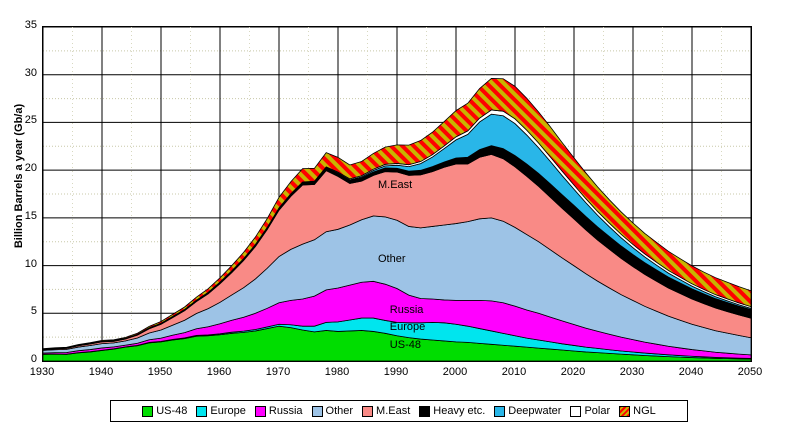 The height and width of the screenshot is (427, 795). What do you see at coordinates (33, 311) in the screenshot?
I see `y-tick-label: 5` at bounding box center [33, 311].